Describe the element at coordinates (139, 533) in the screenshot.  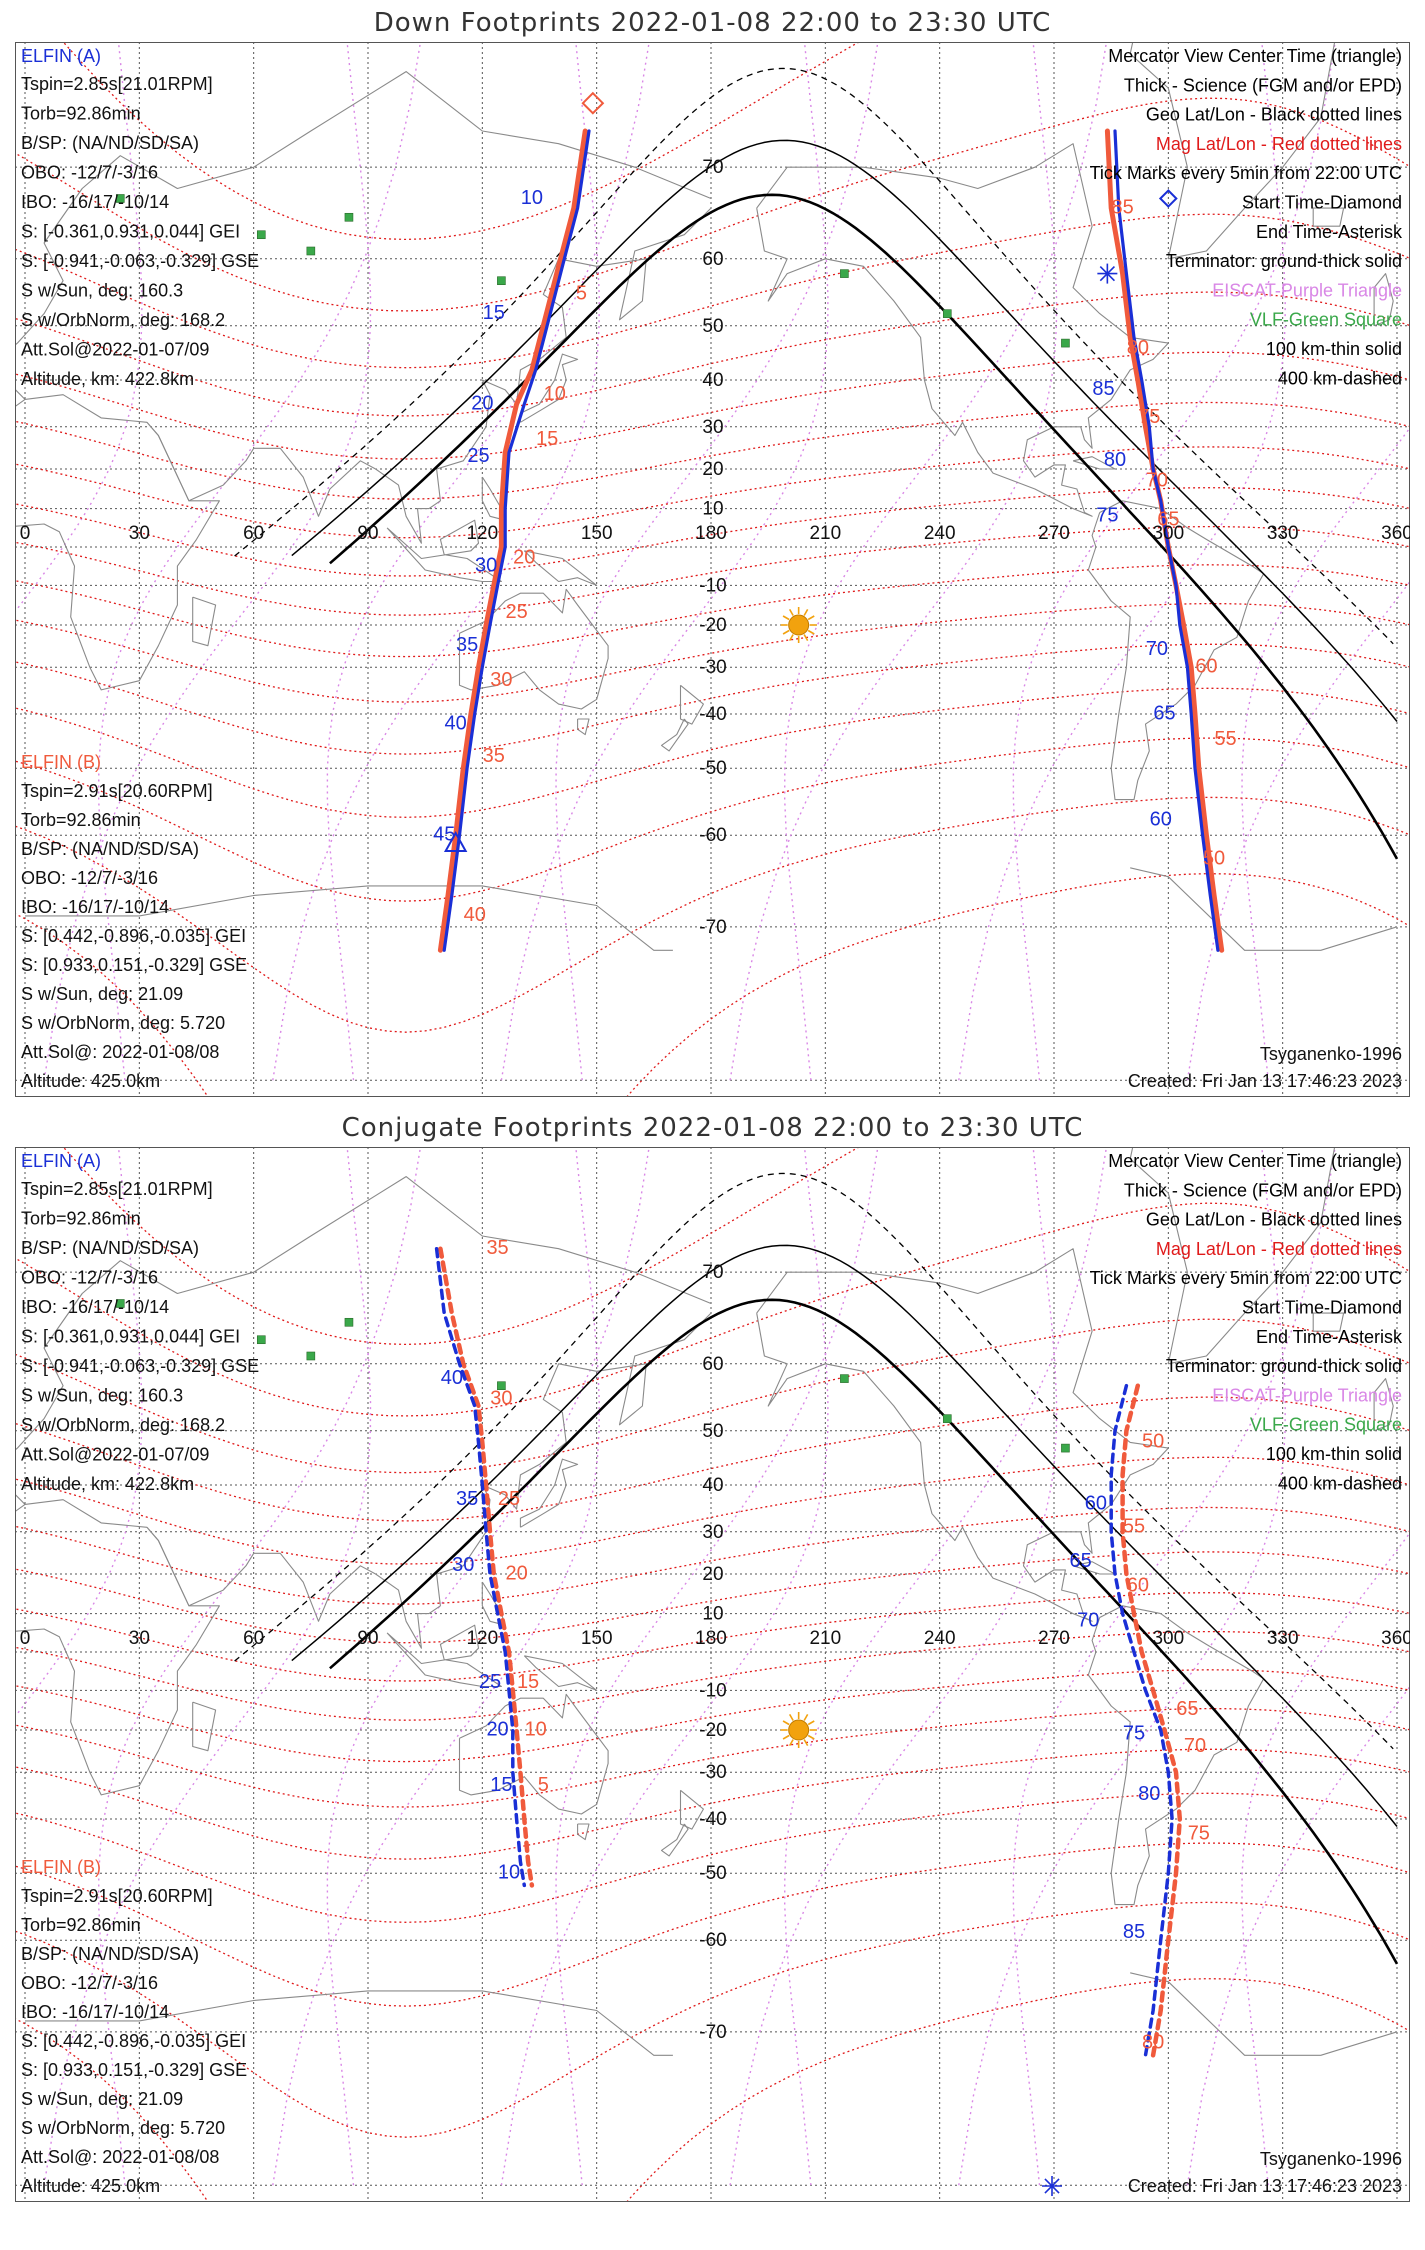
I see `lon-tick-label: 30` at that location.